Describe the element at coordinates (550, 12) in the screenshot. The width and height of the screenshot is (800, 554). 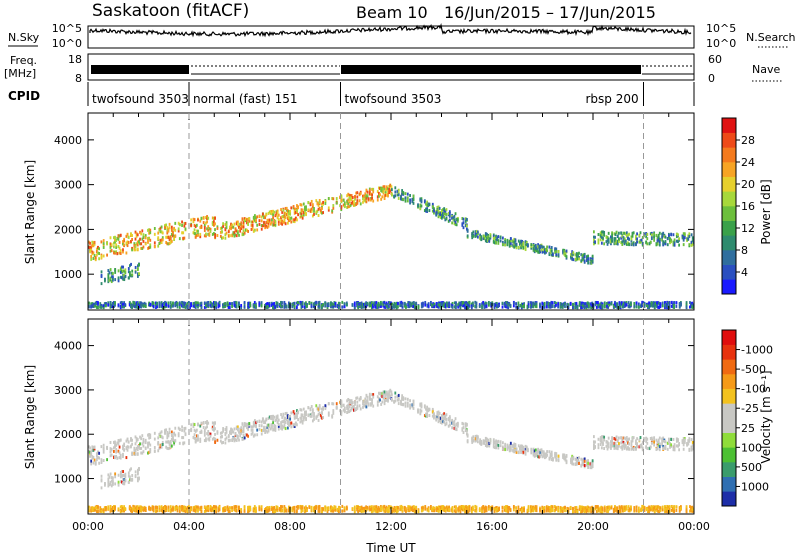
I see `date-range: 16/Jun/2015 – 17/Jun/2015` at that location.